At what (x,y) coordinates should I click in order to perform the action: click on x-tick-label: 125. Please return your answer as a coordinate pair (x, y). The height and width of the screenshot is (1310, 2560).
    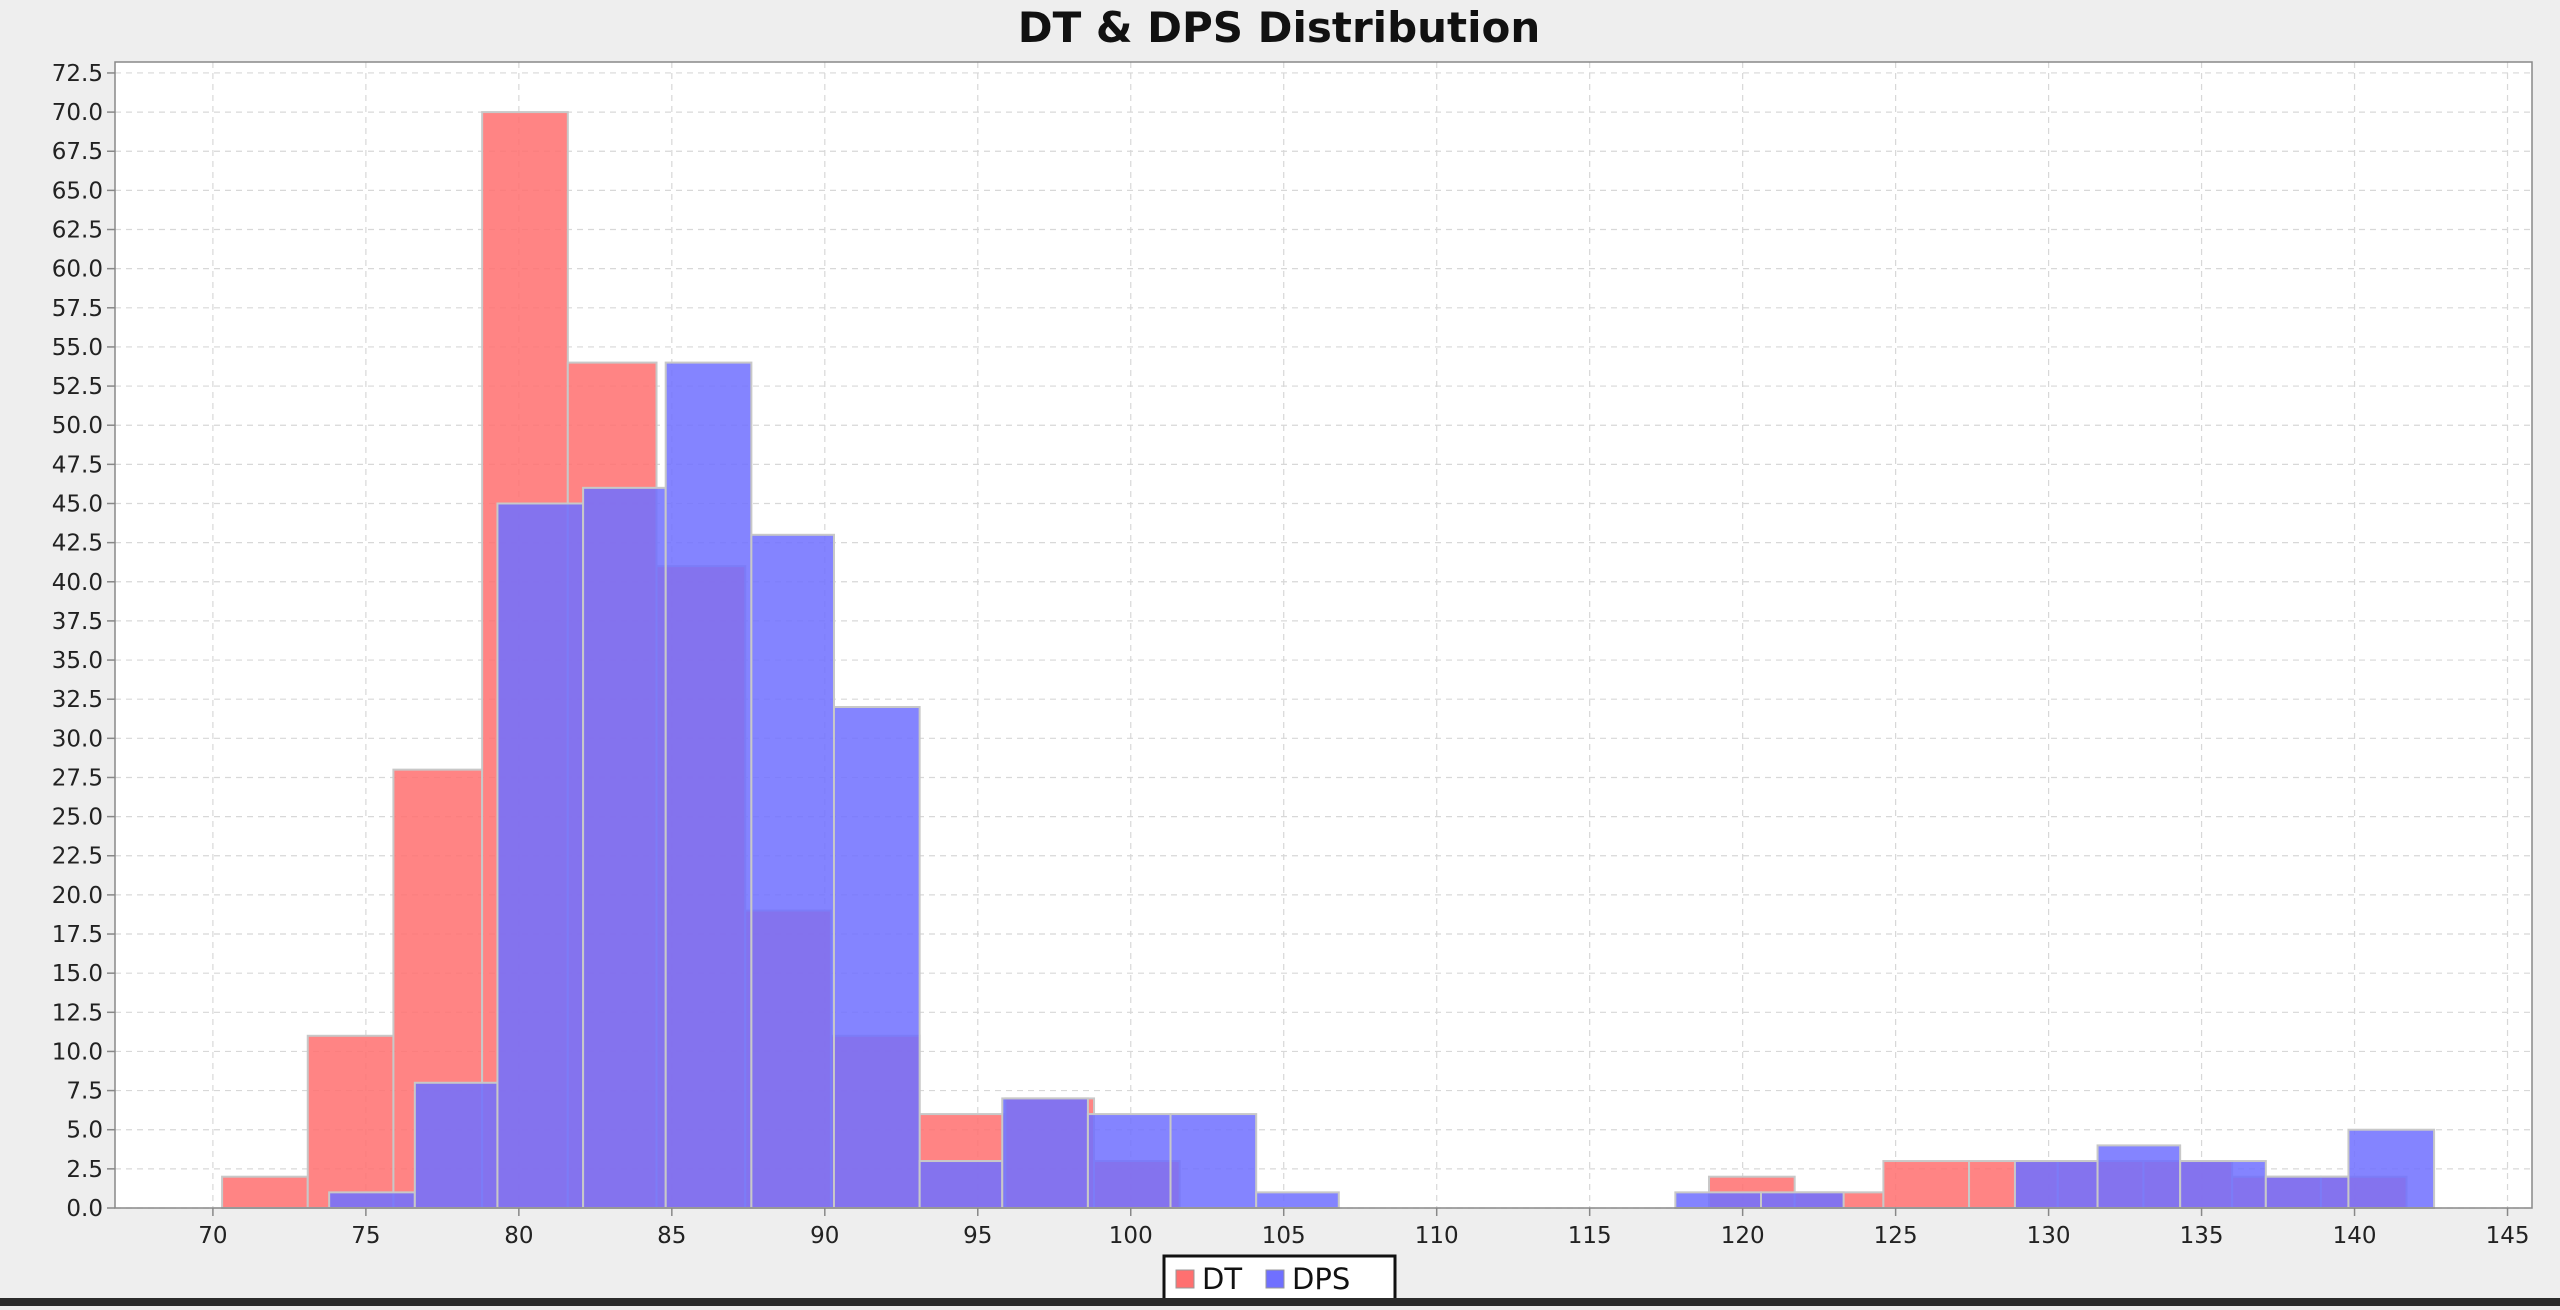
    Looking at the image, I should click on (1896, 1236).